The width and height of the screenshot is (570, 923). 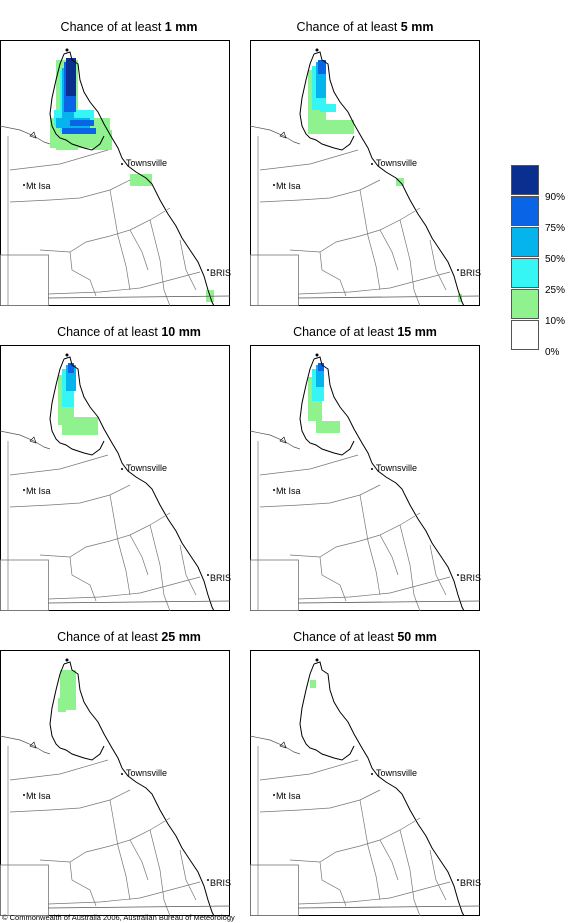 I want to click on legend-label-25: 25%, so click(x=555, y=290).